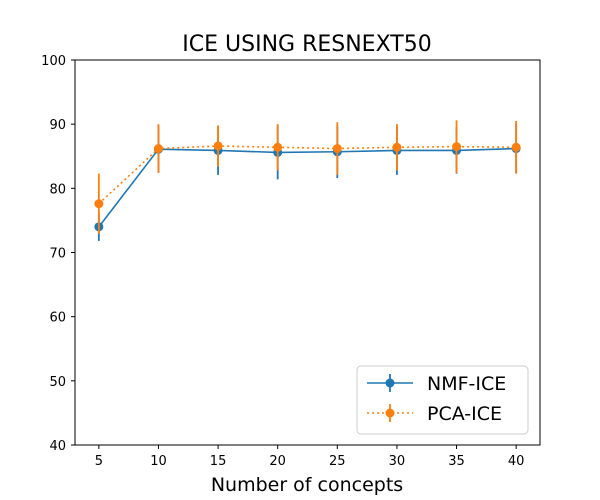 The width and height of the screenshot is (600, 500). What do you see at coordinates (466, 384) in the screenshot?
I see `legend-label-nmf-ice: NMF-ICE` at bounding box center [466, 384].